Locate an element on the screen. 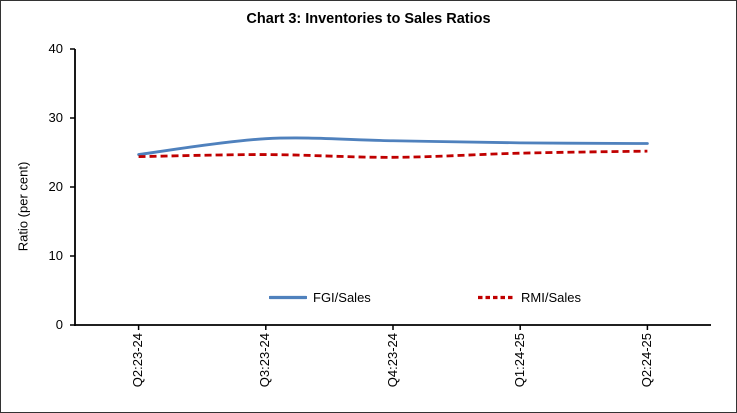 The height and width of the screenshot is (413, 737). legend-item-fgi-sales: FGI/Sales is located at coordinates (320, 297).